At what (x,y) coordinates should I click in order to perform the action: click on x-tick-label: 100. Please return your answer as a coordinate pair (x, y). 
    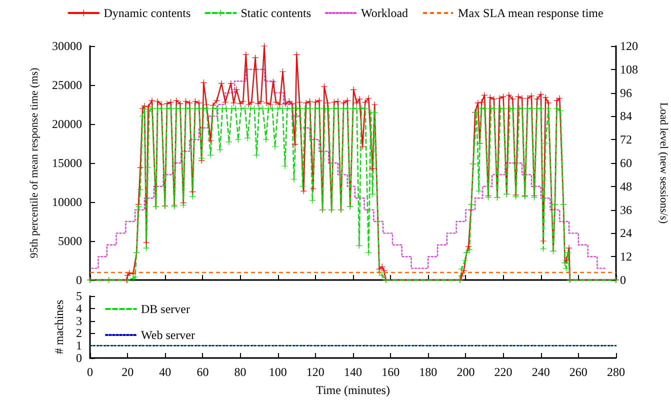
    Looking at the image, I should click on (277, 372).